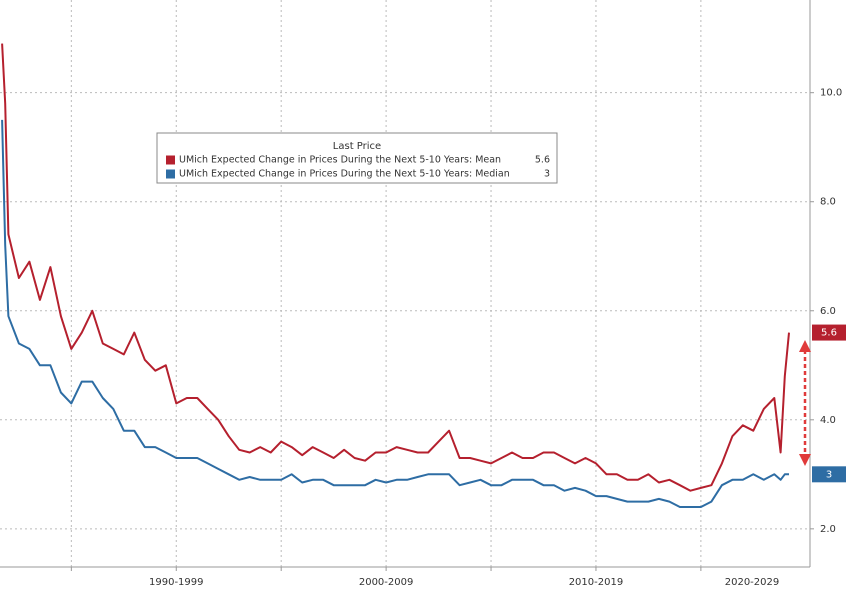 This screenshot has height=593, width=848. I want to click on x-tick-label: 2010-2019, so click(596, 582).